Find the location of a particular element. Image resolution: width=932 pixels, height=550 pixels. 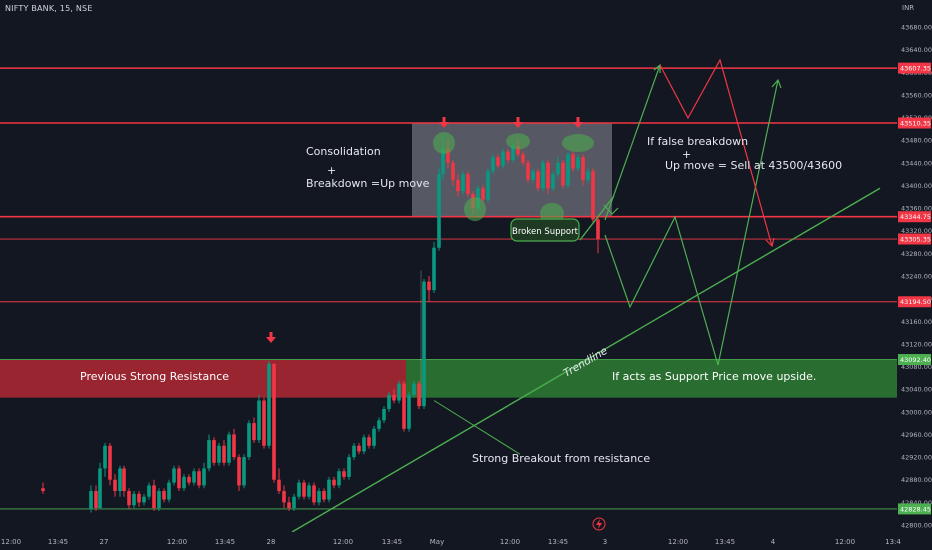

level-tag-label: 43510.35 is located at coordinates (915, 124).